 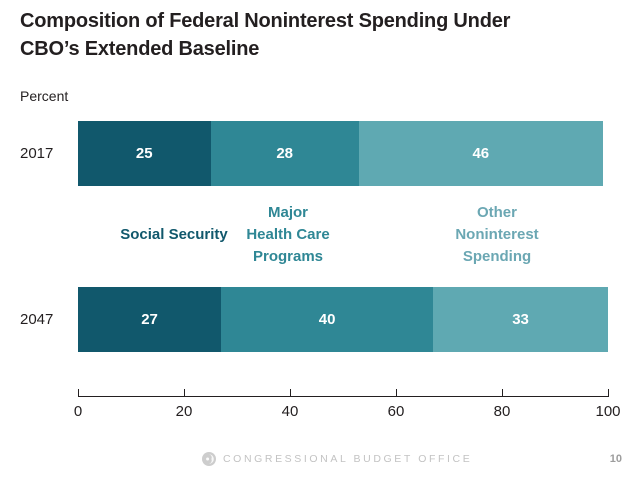 I want to click on axis-units-label: Percent, so click(x=44, y=96).